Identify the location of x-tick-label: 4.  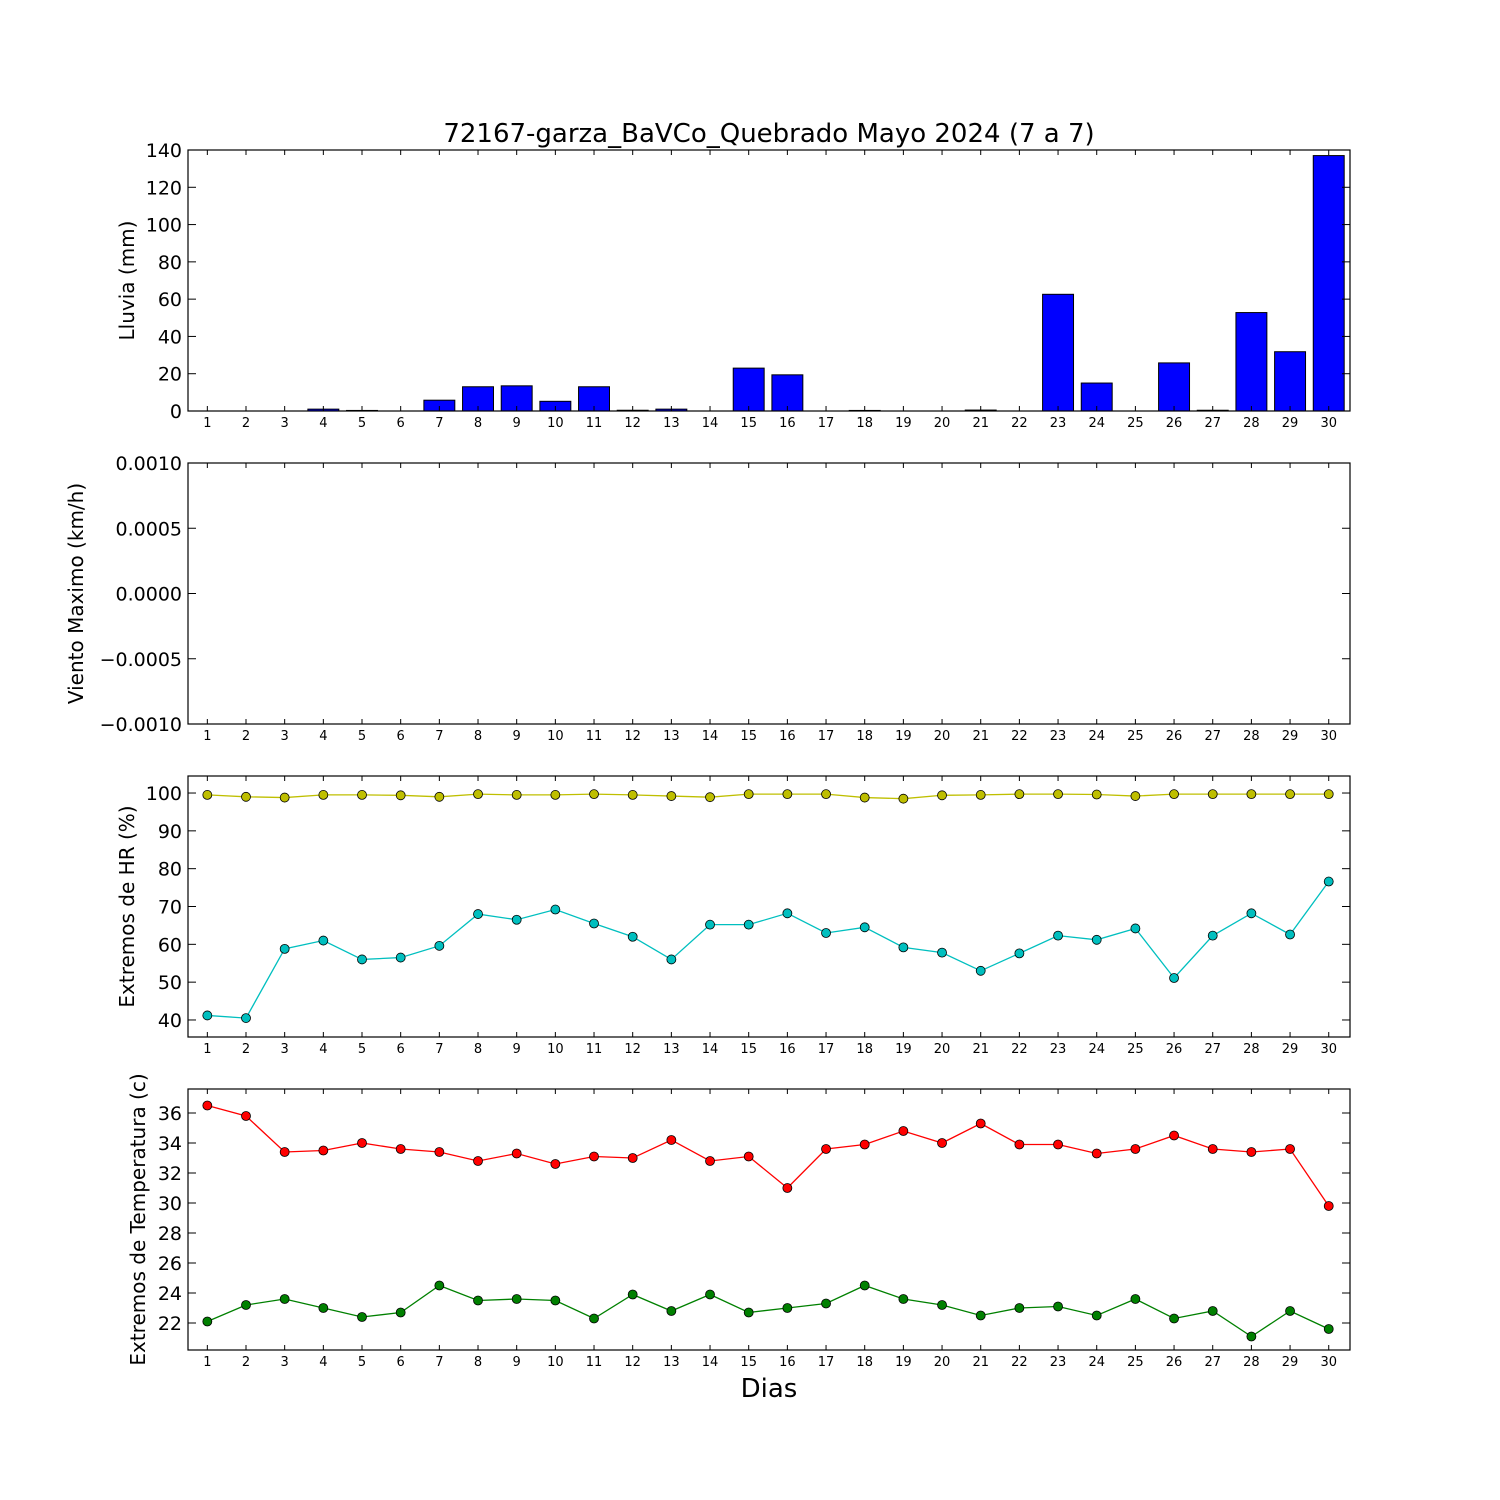
(323, 1049).